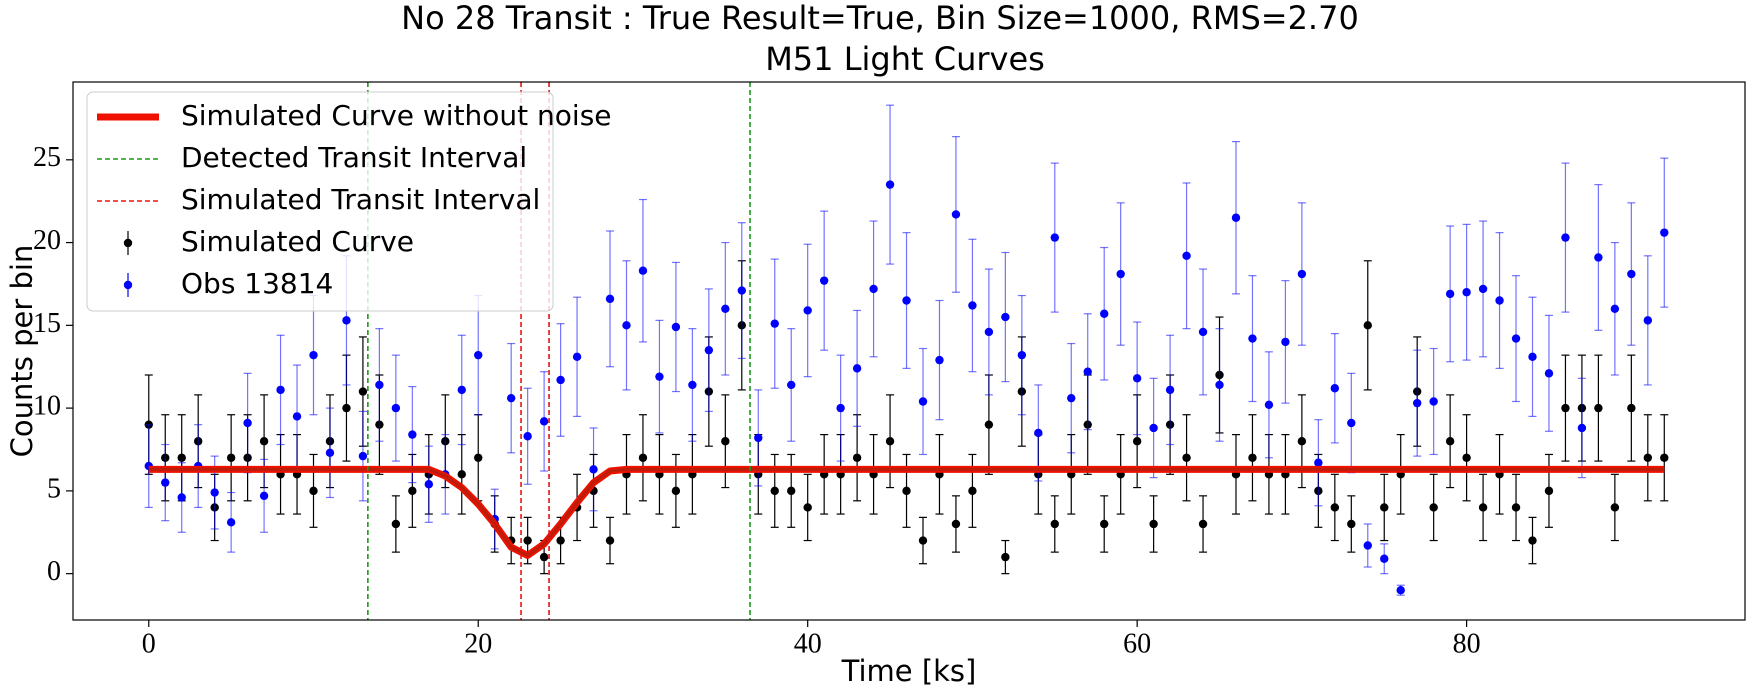 The height and width of the screenshot is (697, 1753). Describe the element at coordinates (808, 643) in the screenshot. I see `x-tick-label: 40` at that location.